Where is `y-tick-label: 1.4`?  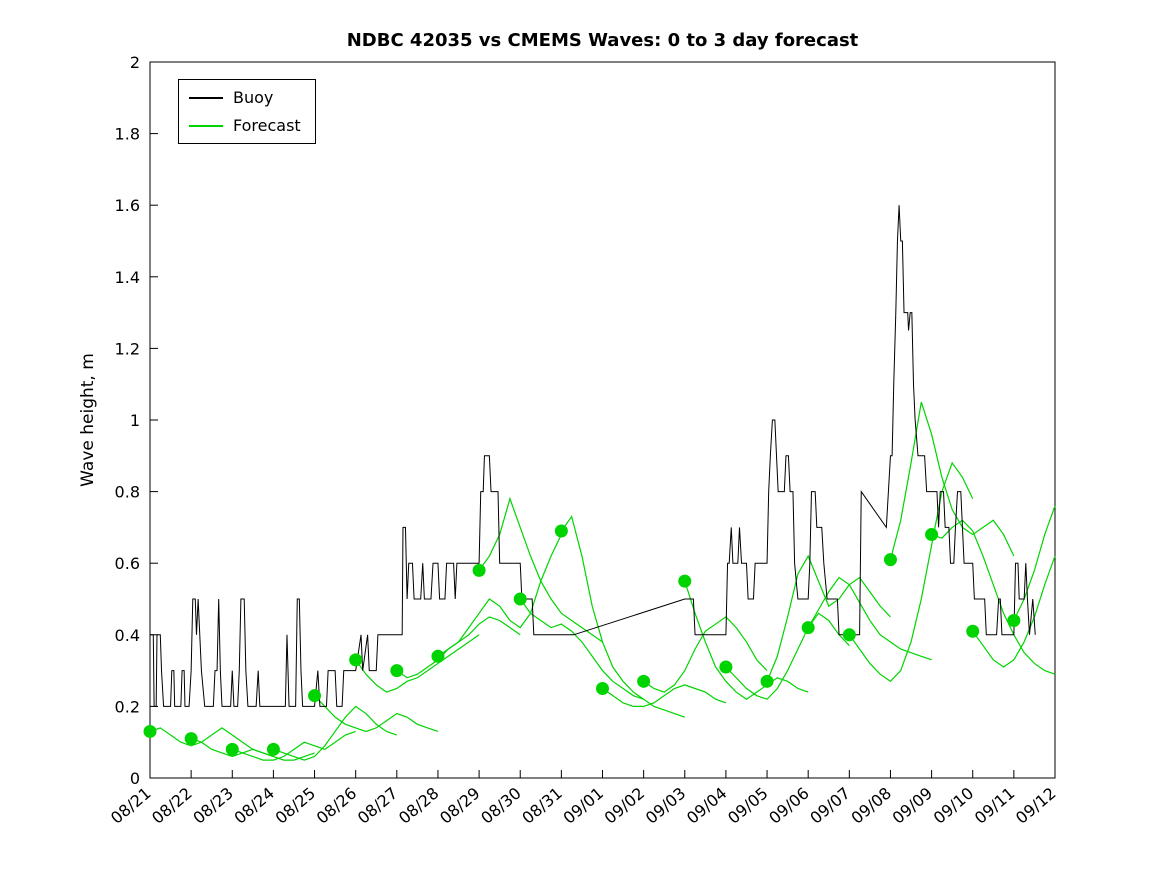 y-tick-label: 1.4 is located at coordinates (127, 277).